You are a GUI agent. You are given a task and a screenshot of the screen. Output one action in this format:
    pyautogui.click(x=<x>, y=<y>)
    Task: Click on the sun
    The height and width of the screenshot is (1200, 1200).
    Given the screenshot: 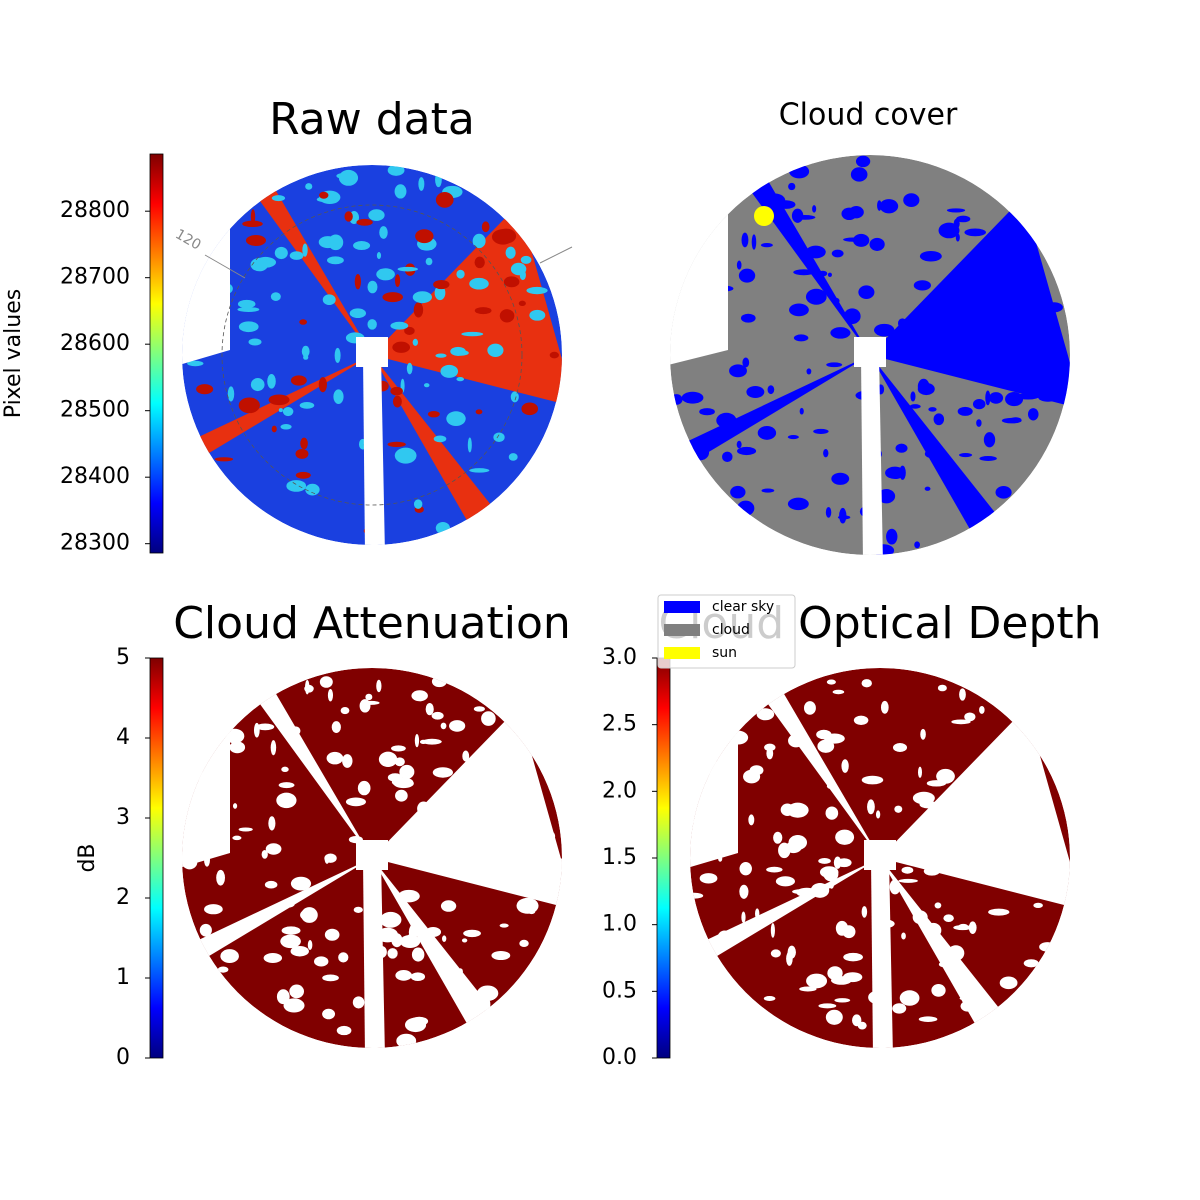 What is the action you would take?
    pyautogui.click(x=764, y=216)
    